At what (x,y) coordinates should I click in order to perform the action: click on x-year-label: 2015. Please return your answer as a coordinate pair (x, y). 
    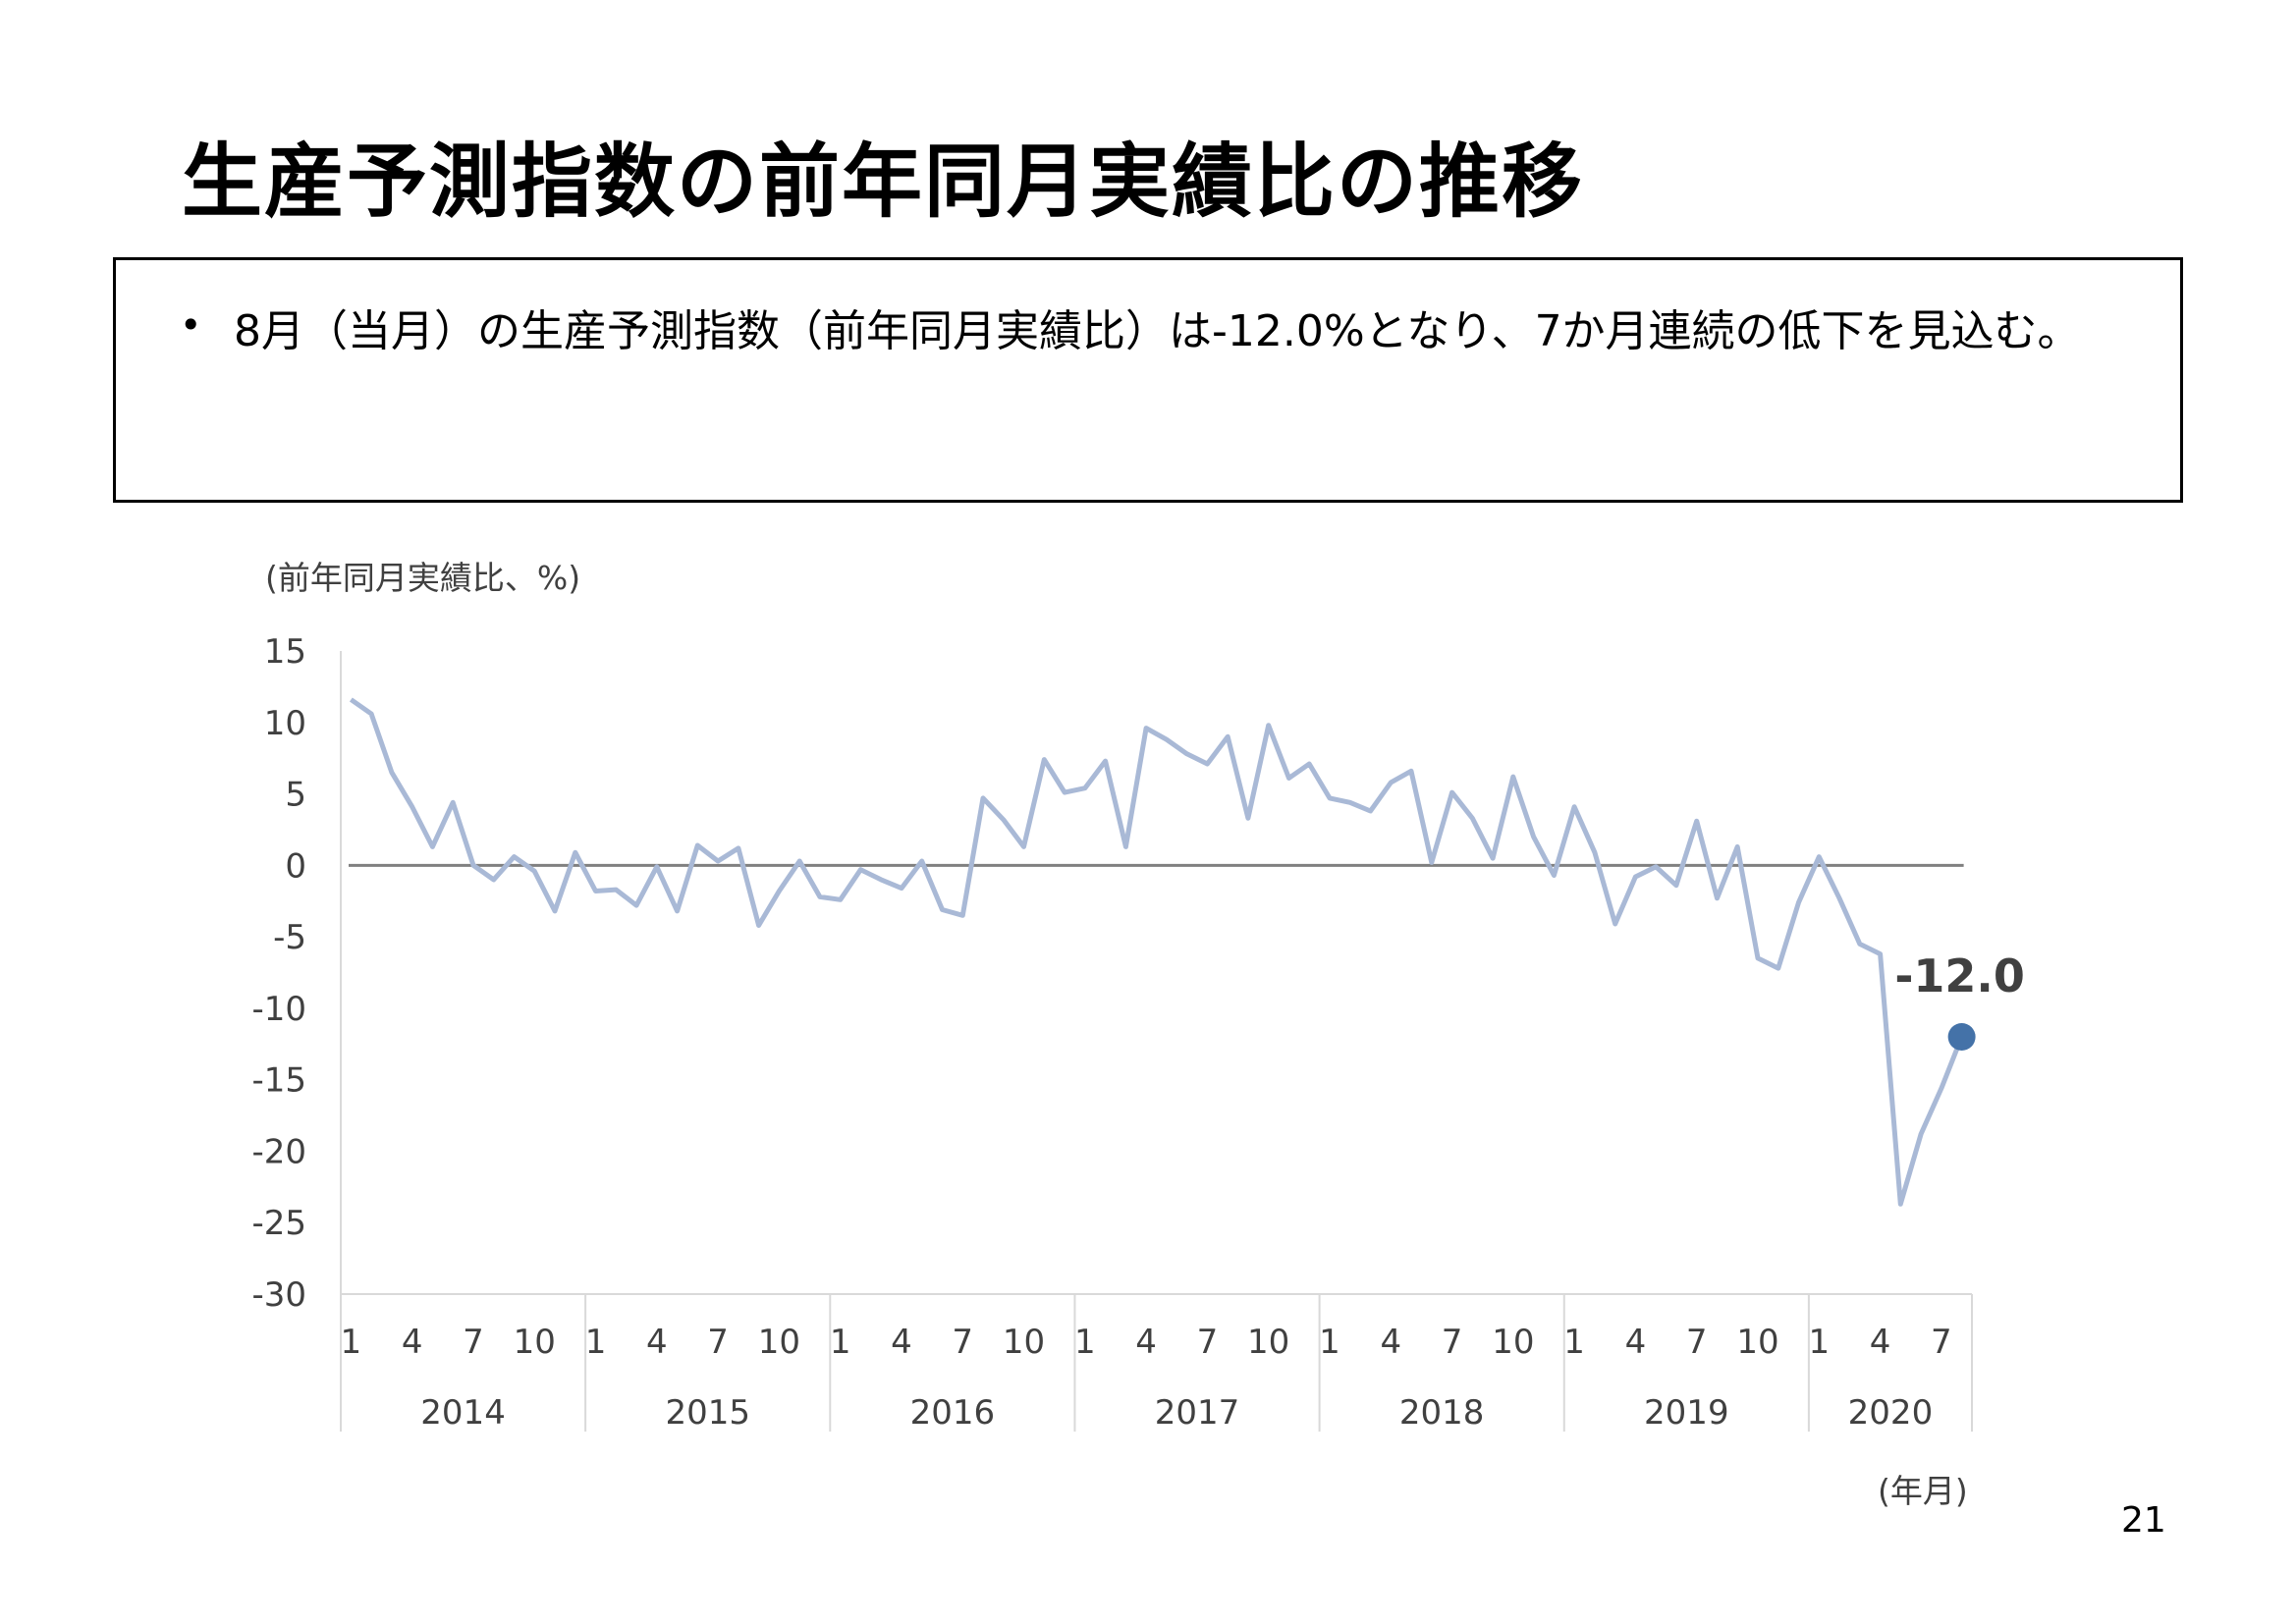
    Looking at the image, I should click on (707, 1413).